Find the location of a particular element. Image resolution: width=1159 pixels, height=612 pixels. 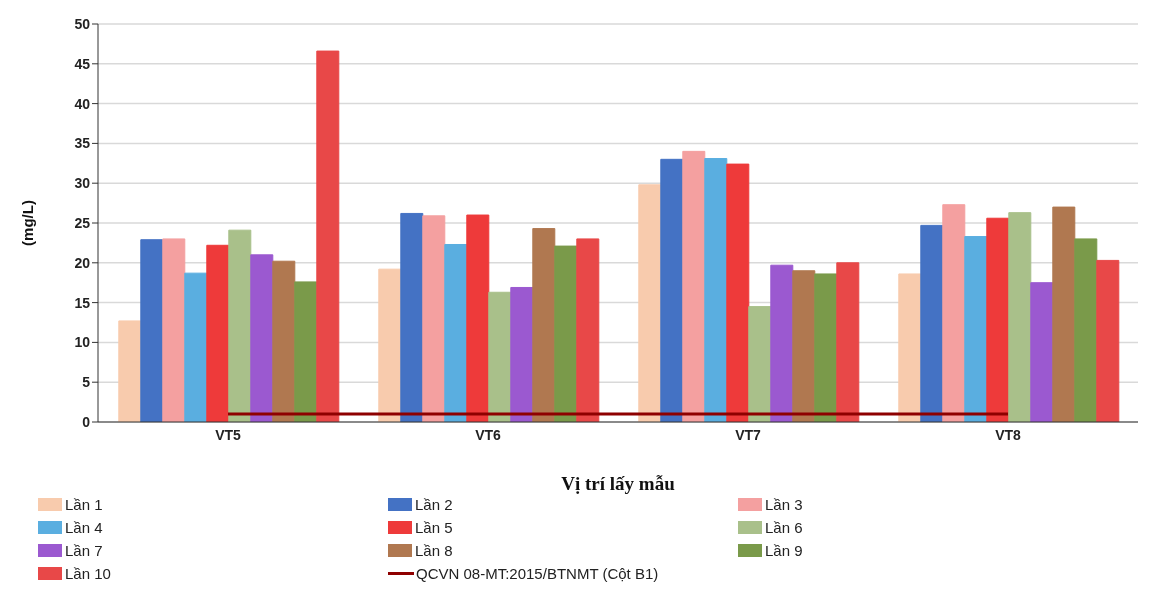

legend-label: Lần 2 is located at coordinates (434, 504).